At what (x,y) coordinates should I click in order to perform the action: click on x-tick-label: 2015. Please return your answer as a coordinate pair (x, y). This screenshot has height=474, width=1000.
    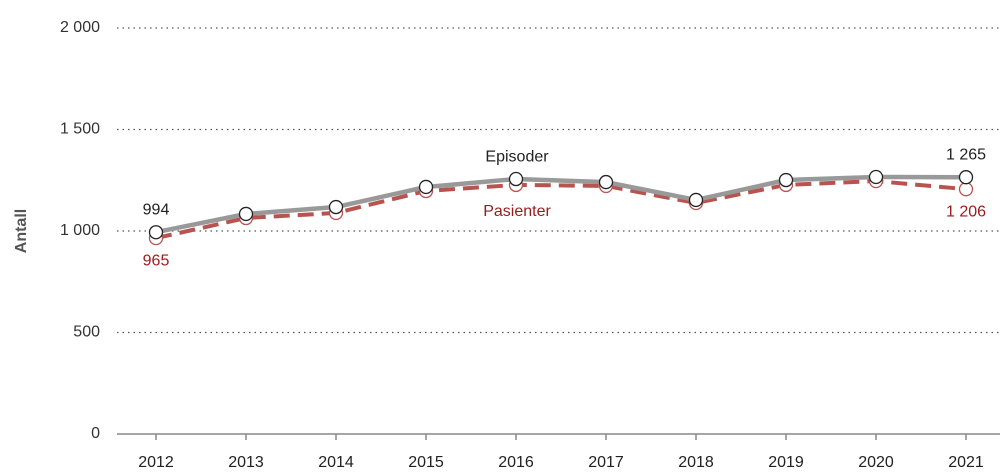
    Looking at the image, I should click on (426, 462).